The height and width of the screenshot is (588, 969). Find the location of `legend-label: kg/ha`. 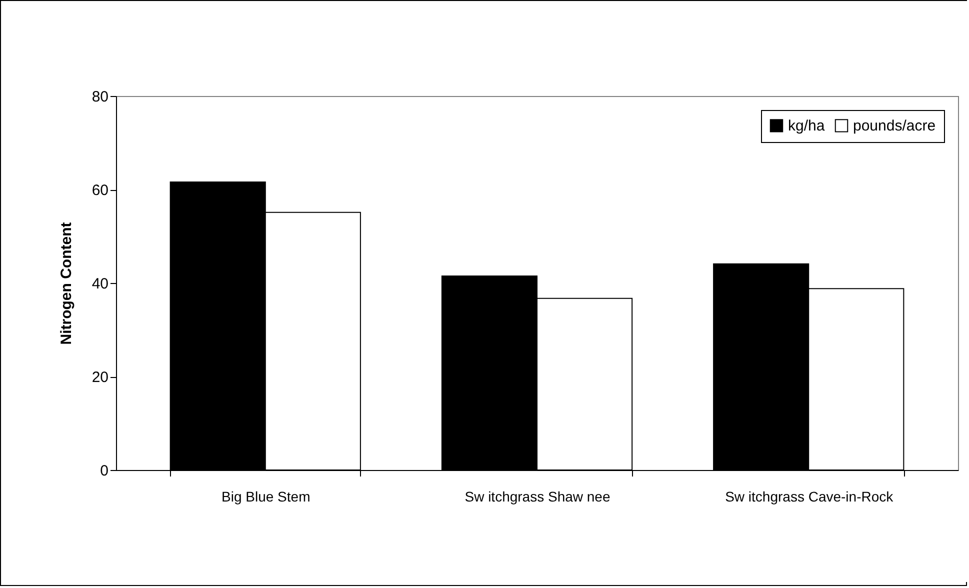

legend-label: kg/ha is located at coordinates (807, 126).